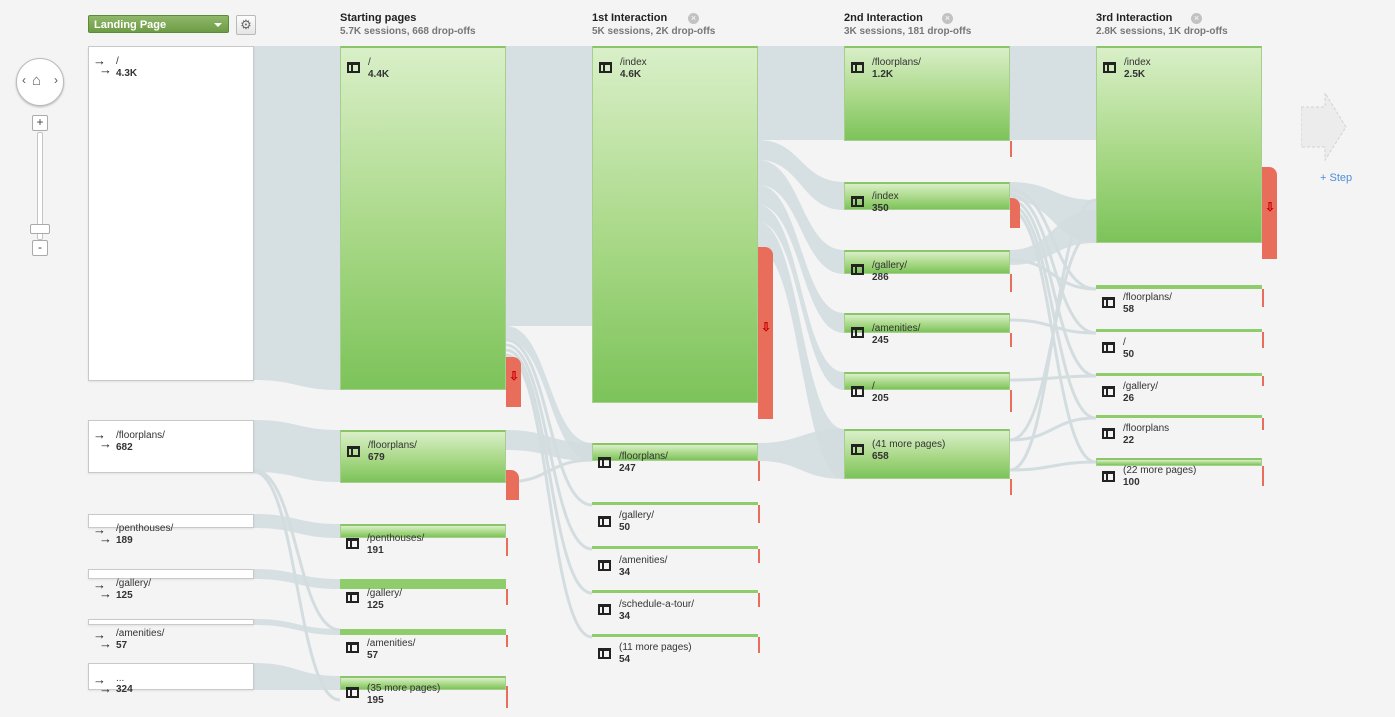  I want to click on source-node: → → /gallery/ 125, so click(171, 585).